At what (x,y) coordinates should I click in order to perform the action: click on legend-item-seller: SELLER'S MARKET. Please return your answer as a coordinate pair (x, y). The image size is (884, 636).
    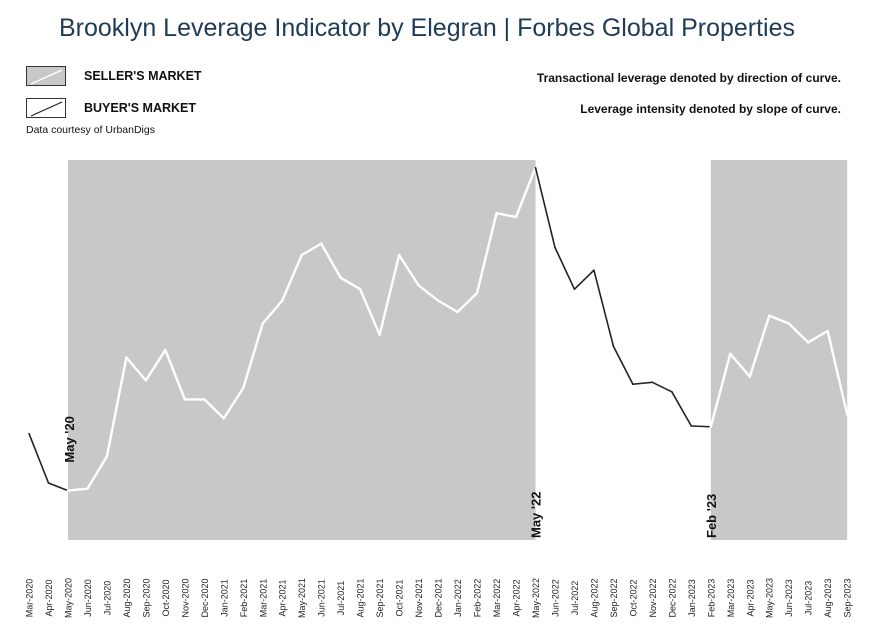
    Looking at the image, I should click on (114, 76).